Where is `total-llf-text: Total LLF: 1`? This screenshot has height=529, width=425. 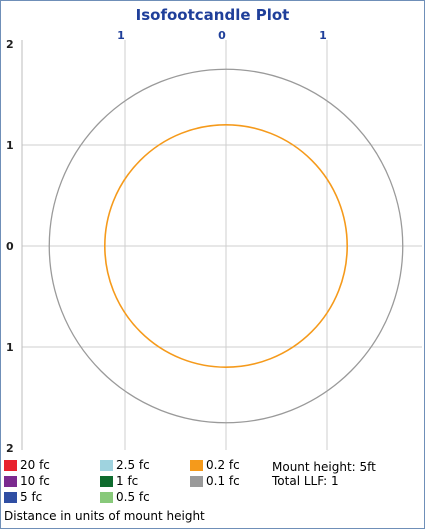
total-llf-text: Total LLF: 1 is located at coordinates (305, 481).